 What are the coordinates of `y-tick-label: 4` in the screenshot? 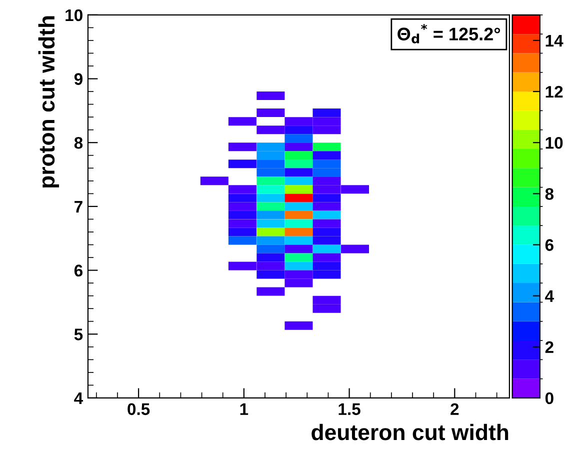 It's located at (79, 398).